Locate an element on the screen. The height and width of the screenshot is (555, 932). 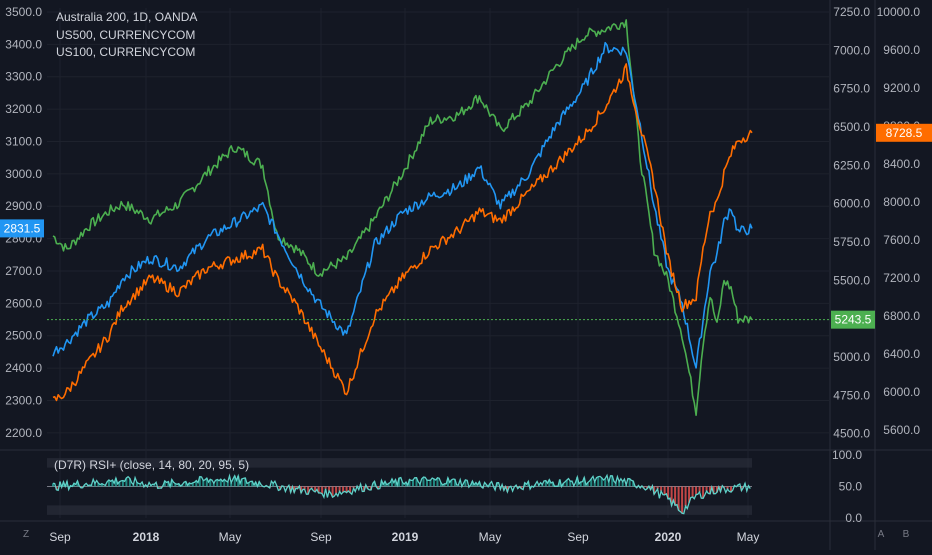
y-right-tick-label: 5600.0 is located at coordinates (901, 430).